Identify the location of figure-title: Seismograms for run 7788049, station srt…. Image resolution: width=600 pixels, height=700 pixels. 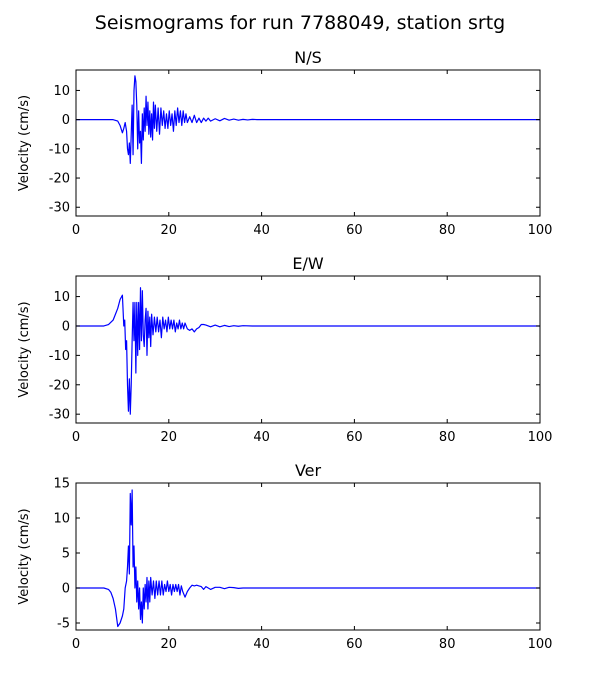
(300, 23).